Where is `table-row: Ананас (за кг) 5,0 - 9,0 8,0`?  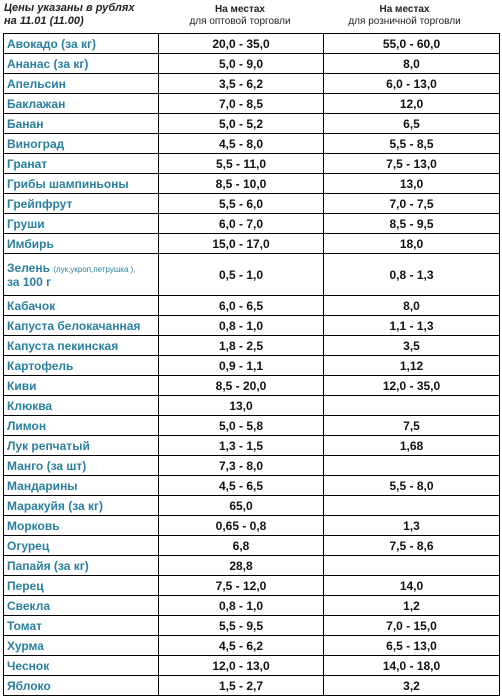
table-row: Ананас (за кг) 5,0 - 9,0 8,0 is located at coordinates (251, 63).